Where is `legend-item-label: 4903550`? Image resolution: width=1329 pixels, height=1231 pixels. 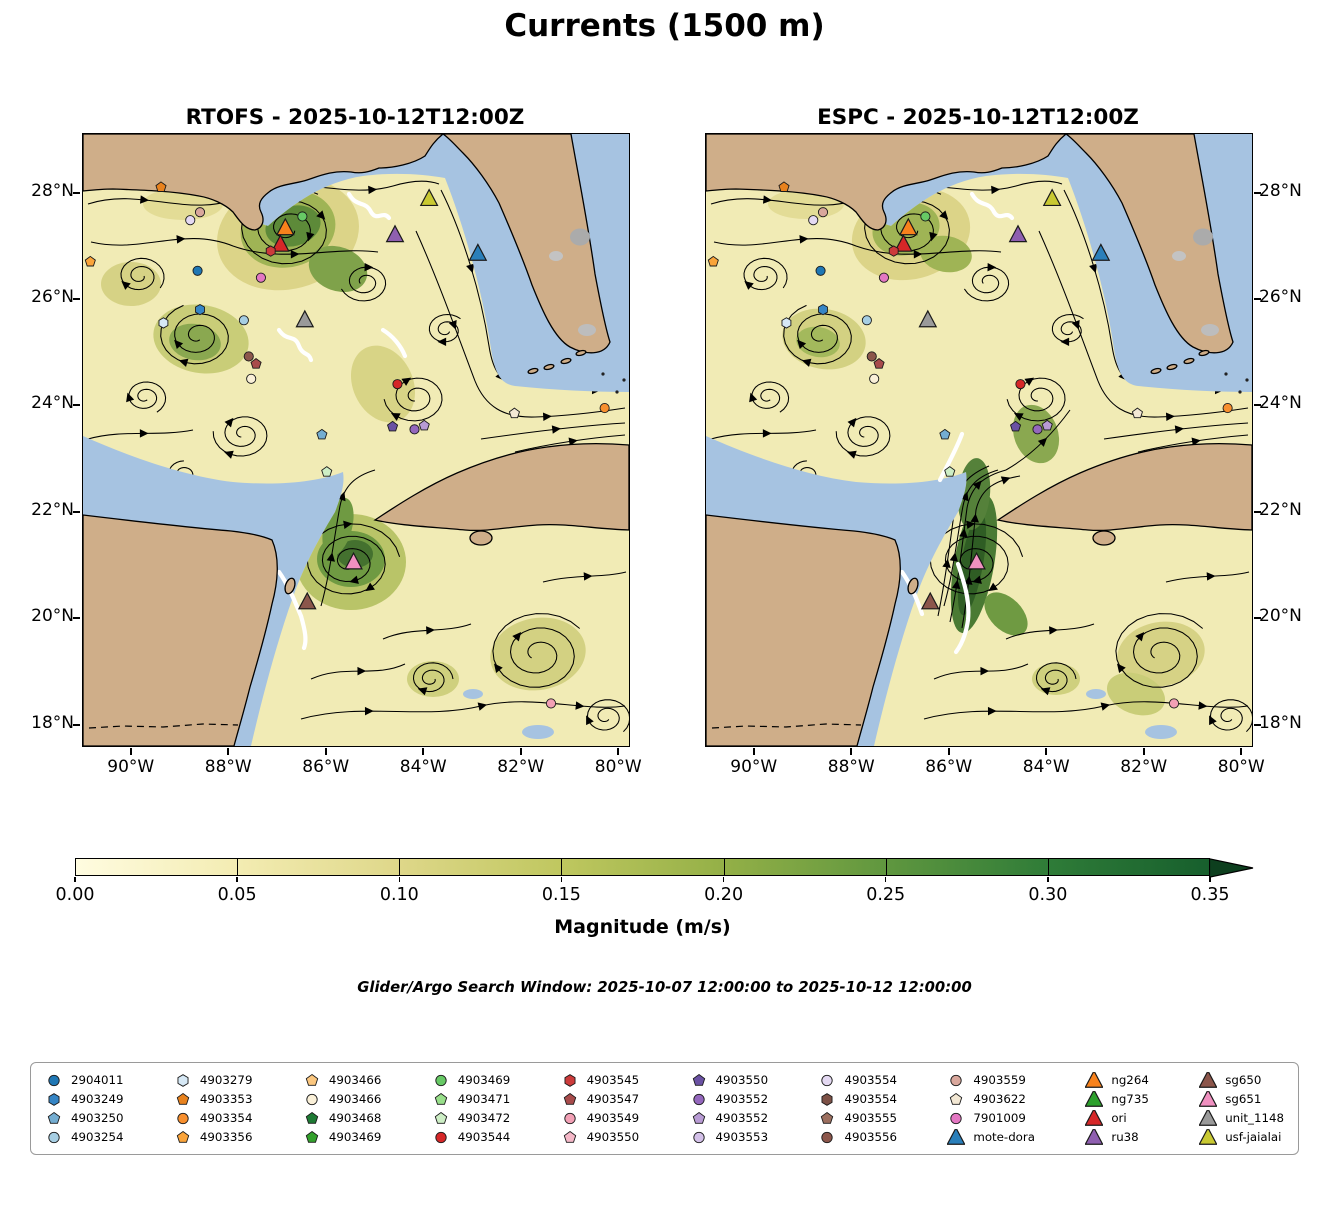
legend-item-label: 4903550 is located at coordinates (613, 1137).